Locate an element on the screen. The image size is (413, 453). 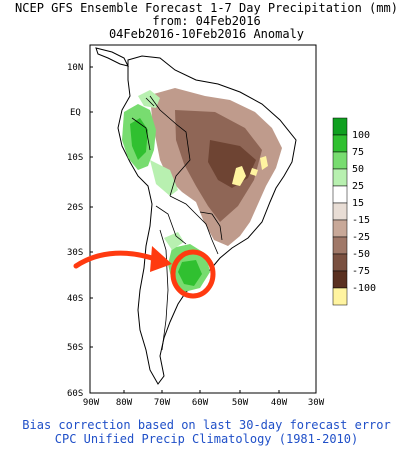
legend-label: 100 is located at coordinates (361, 135).